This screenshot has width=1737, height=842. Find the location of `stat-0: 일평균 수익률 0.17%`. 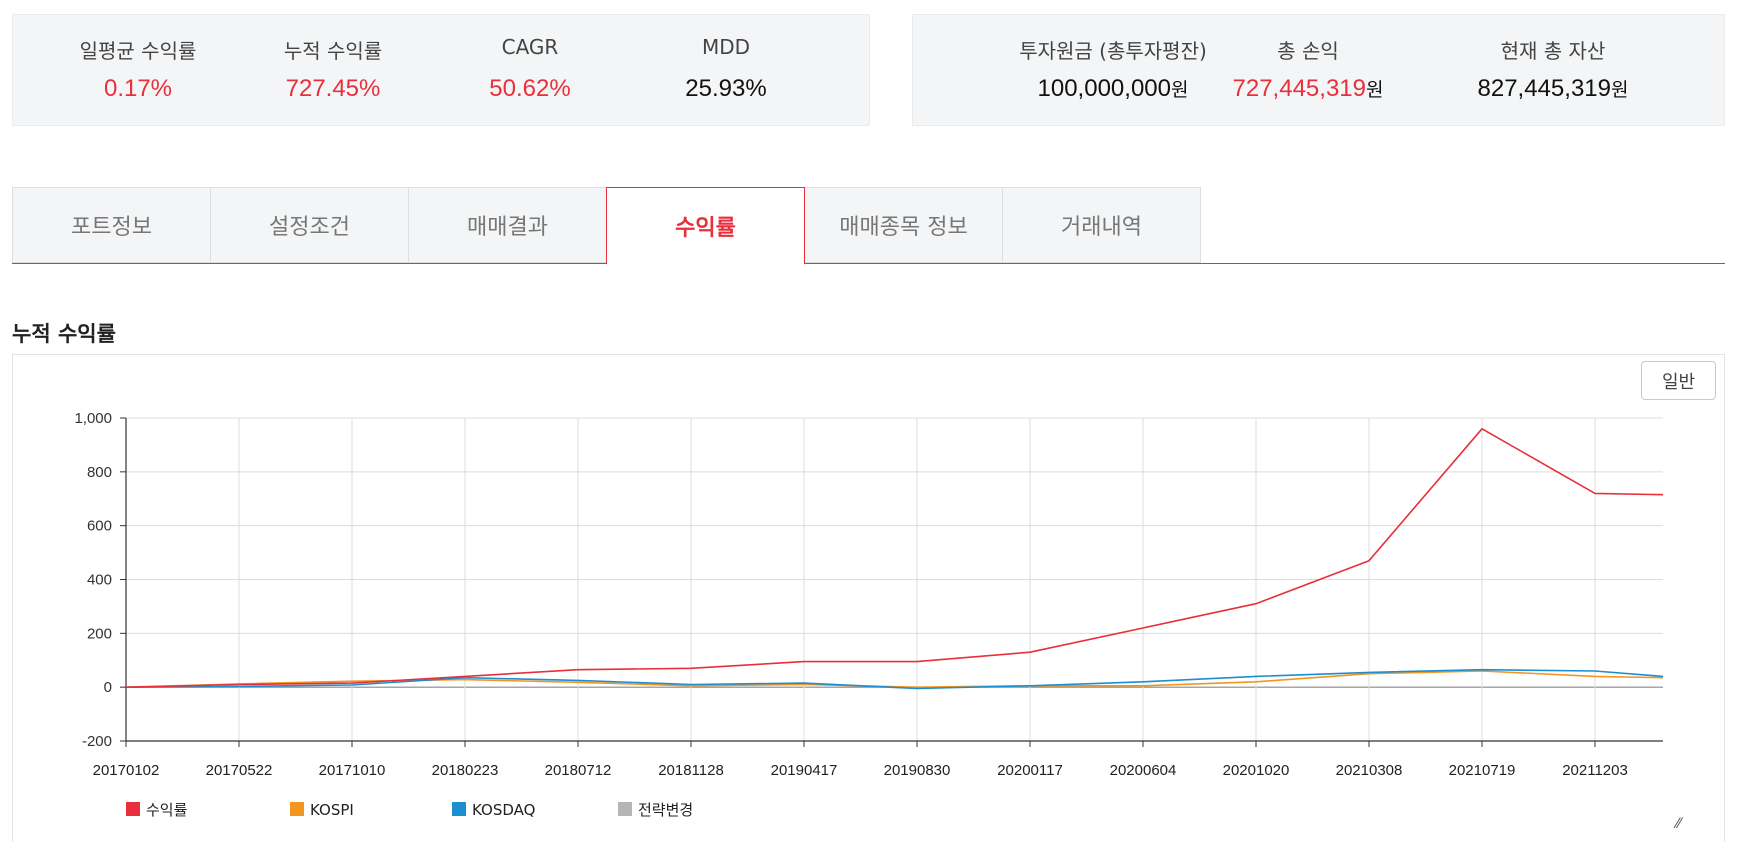

stat-0: 일평균 수익률 0.17% is located at coordinates (138, 71).